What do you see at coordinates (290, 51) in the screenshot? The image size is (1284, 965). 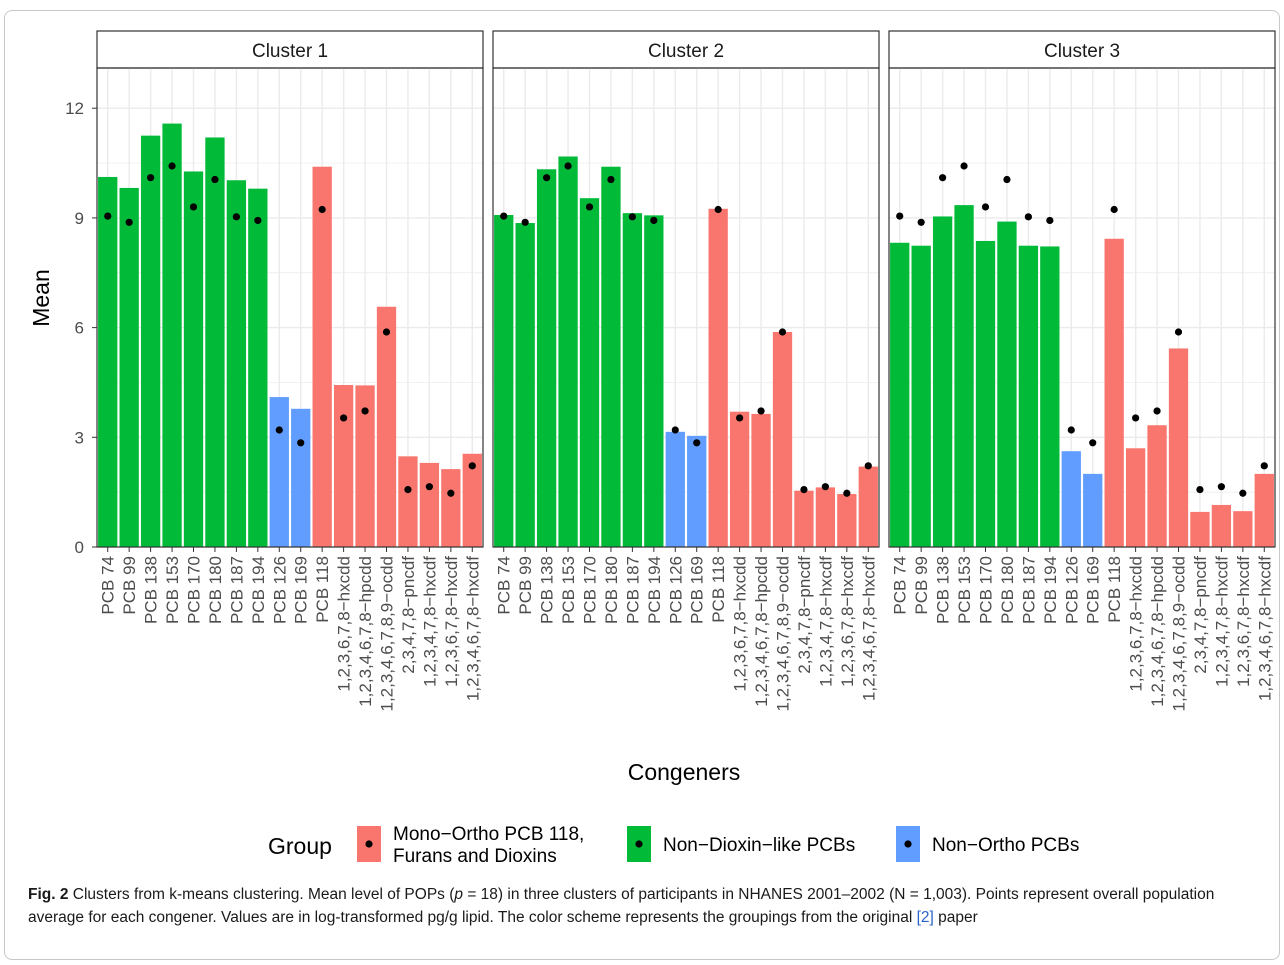 I see `facet-title: Cluster 1` at bounding box center [290, 51].